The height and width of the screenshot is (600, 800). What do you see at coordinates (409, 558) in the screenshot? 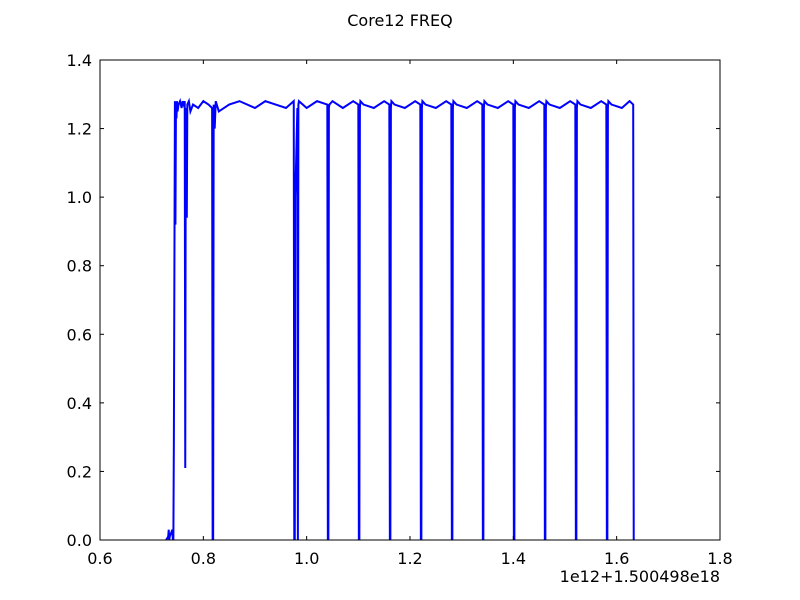
I see `x-tick-label: 1.2` at bounding box center [409, 558].